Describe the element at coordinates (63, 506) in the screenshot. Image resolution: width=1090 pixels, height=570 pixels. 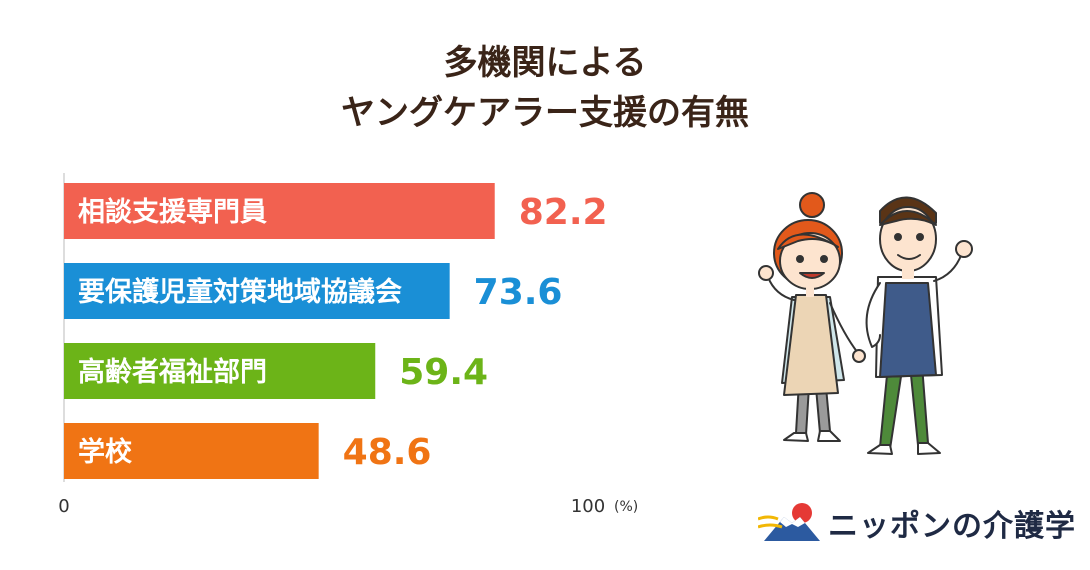
I see `x-tick-0: 0` at that location.